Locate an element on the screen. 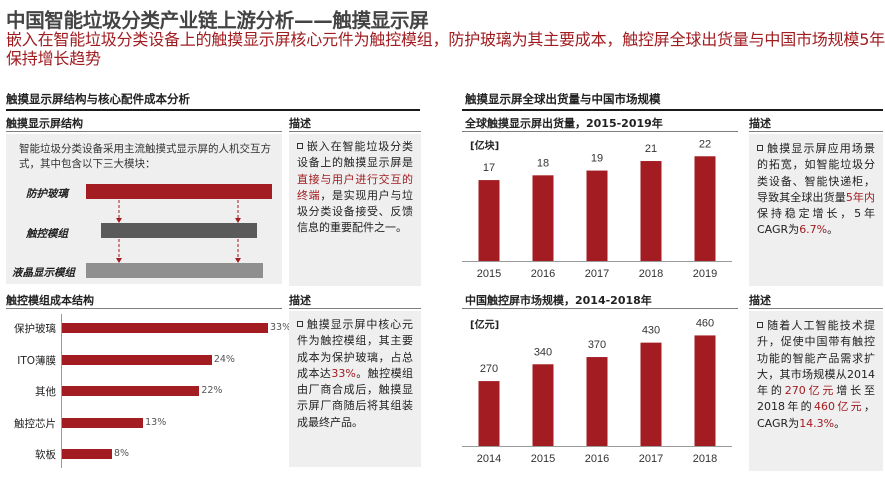 Image resolution: width=885 pixels, height=477 pixels. chart-value-label: 22 is located at coordinates (705, 144).